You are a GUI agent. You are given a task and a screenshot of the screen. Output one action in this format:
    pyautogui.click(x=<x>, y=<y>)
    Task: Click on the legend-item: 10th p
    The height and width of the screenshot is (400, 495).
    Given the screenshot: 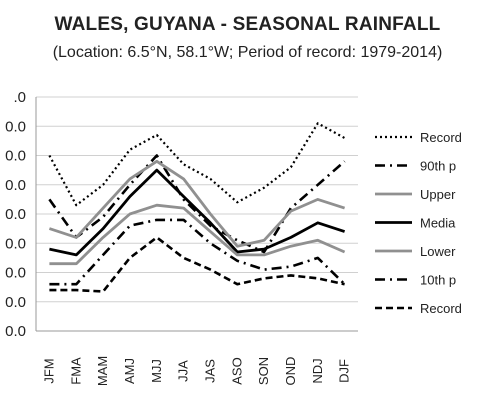 What is the action you would take?
    pyautogui.click(x=415, y=280)
    